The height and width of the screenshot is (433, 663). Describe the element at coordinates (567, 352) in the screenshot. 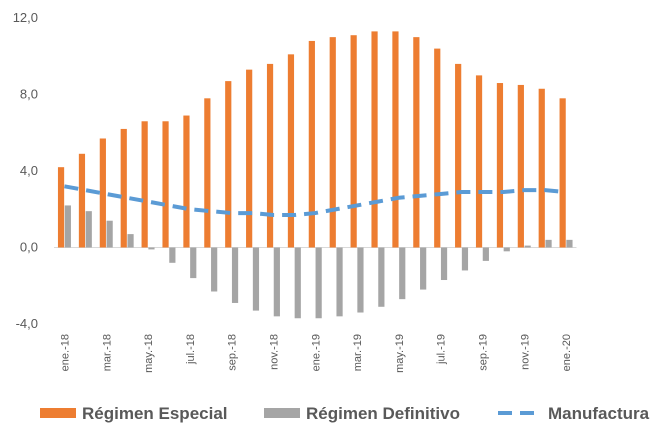

I see `x-tick-label: ene.-20` at that location.